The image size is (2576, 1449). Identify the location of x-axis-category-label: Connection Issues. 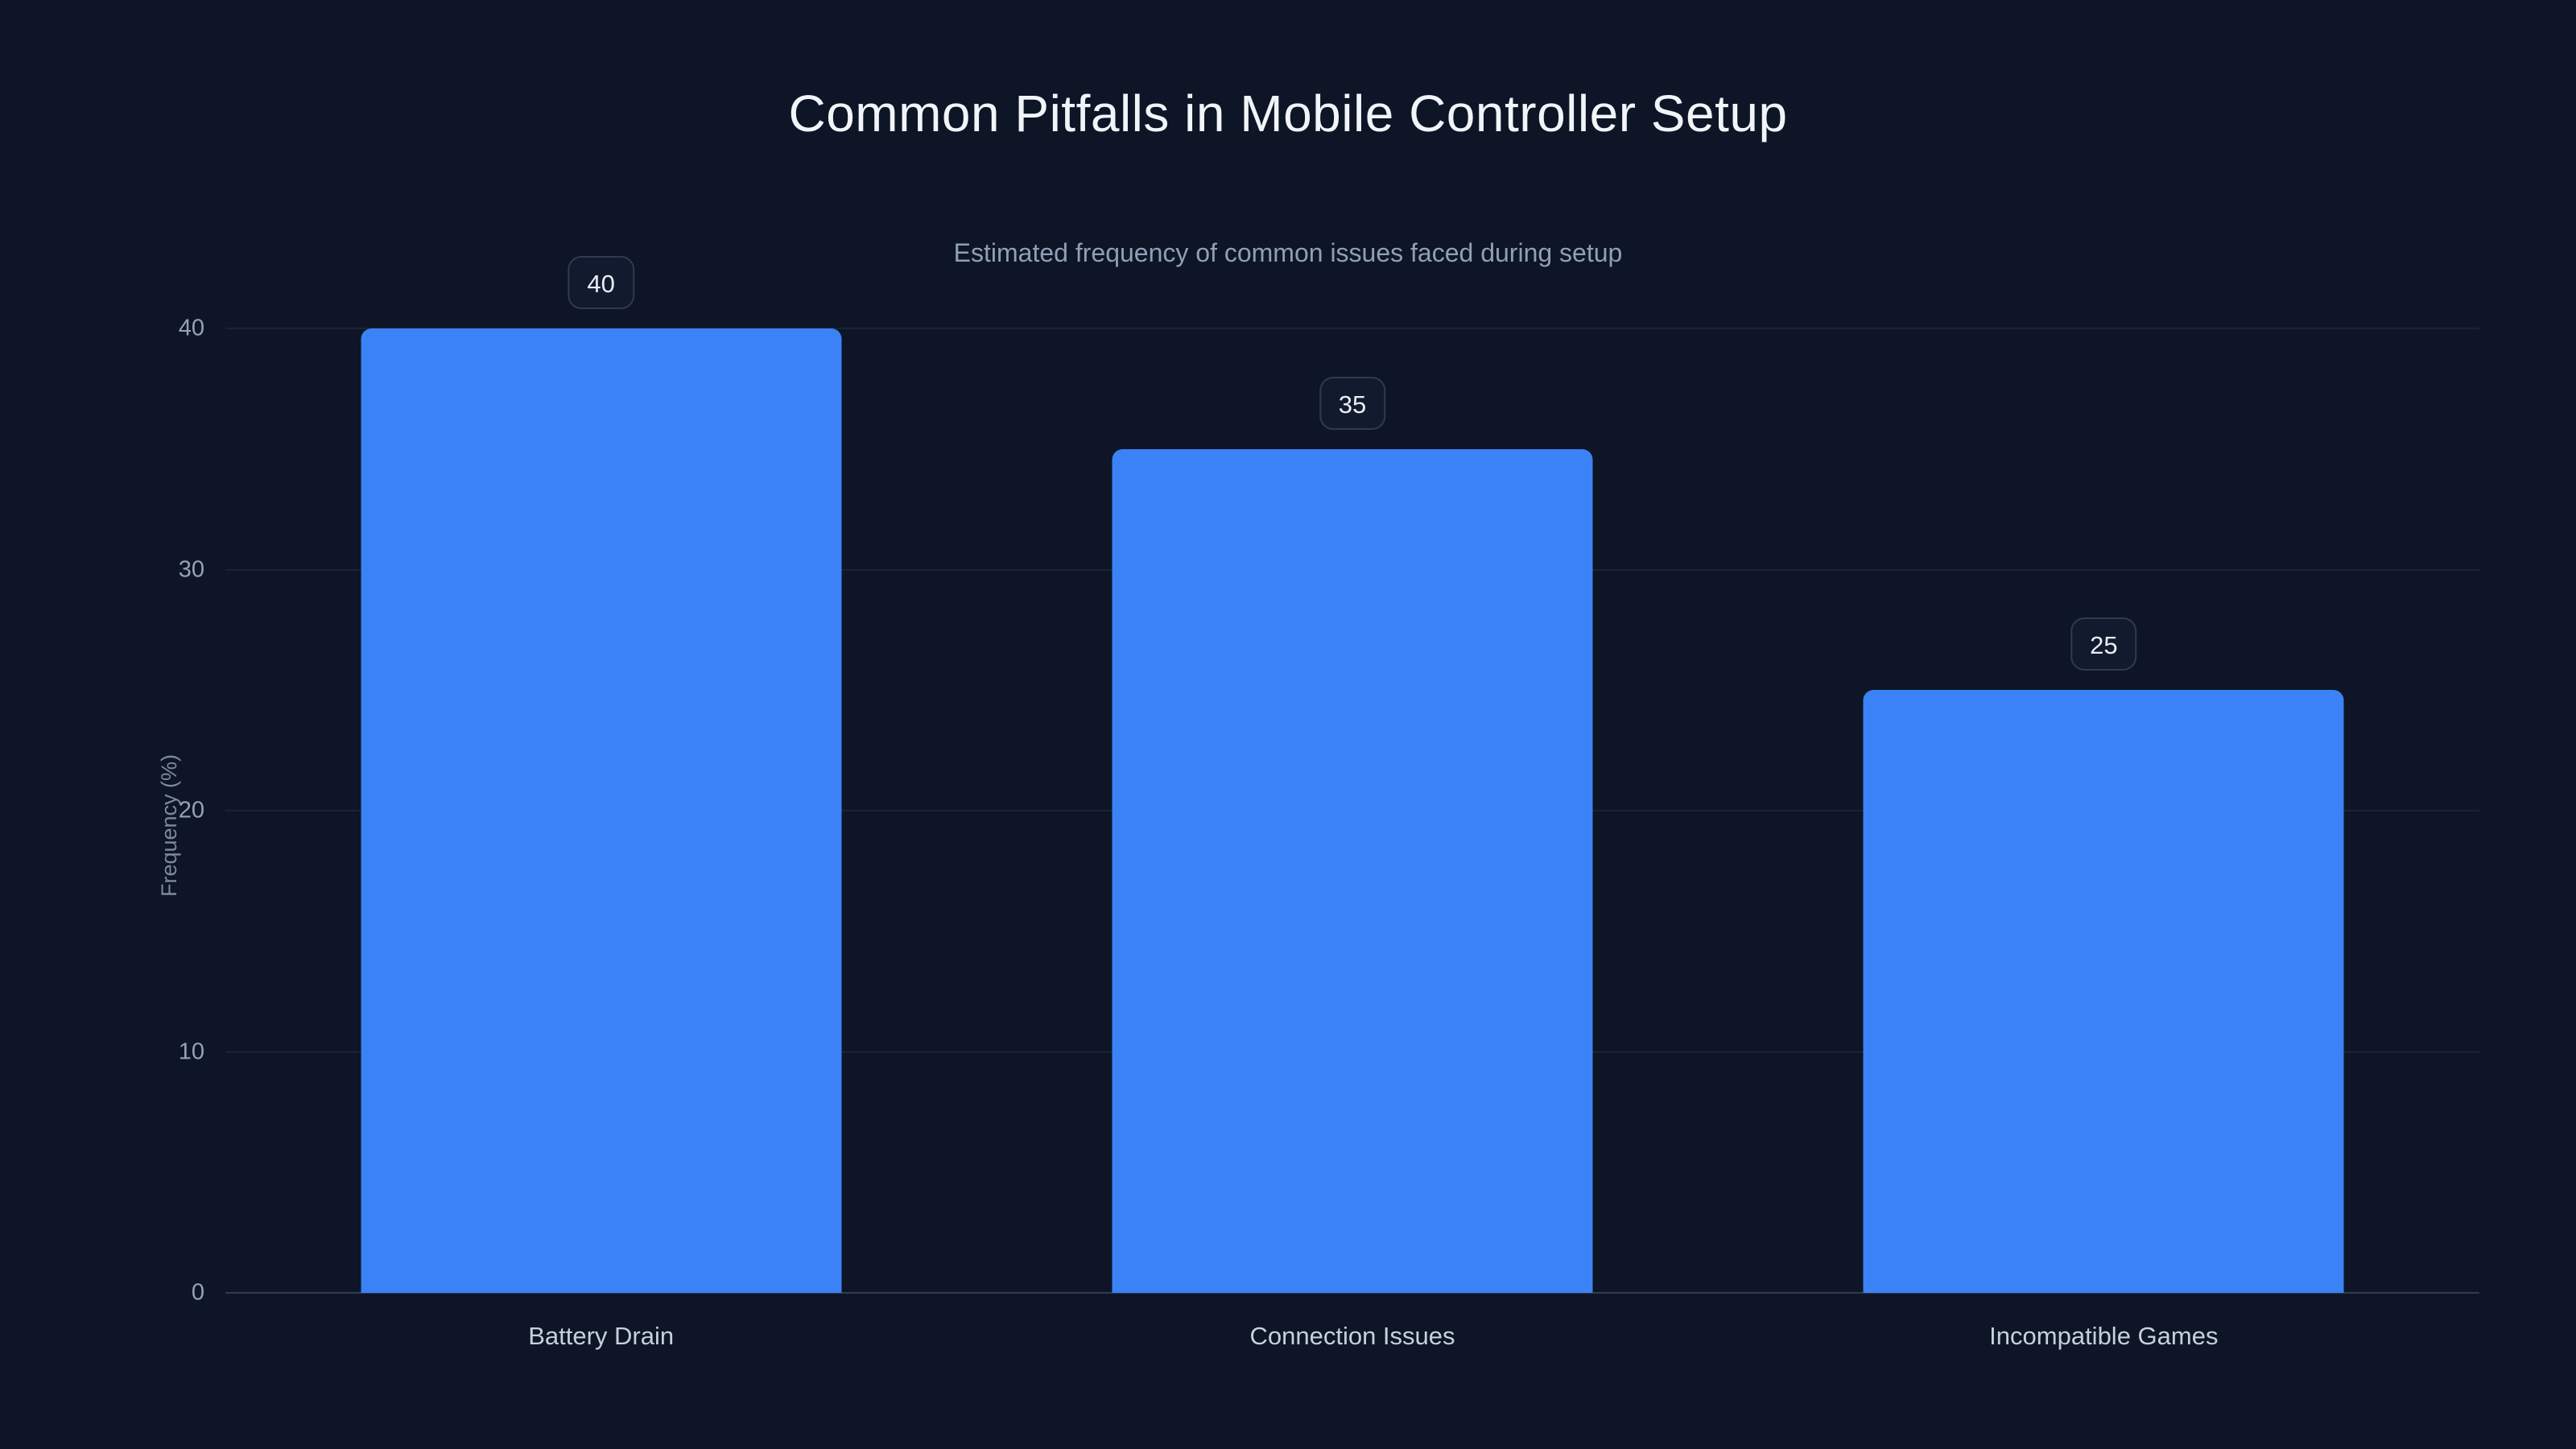
(1352, 1336).